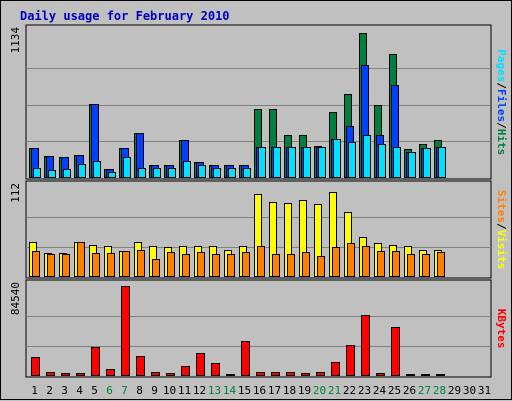  Describe the element at coordinates (139, 390) in the screenshot. I see `x-tick-label: 8` at that location.